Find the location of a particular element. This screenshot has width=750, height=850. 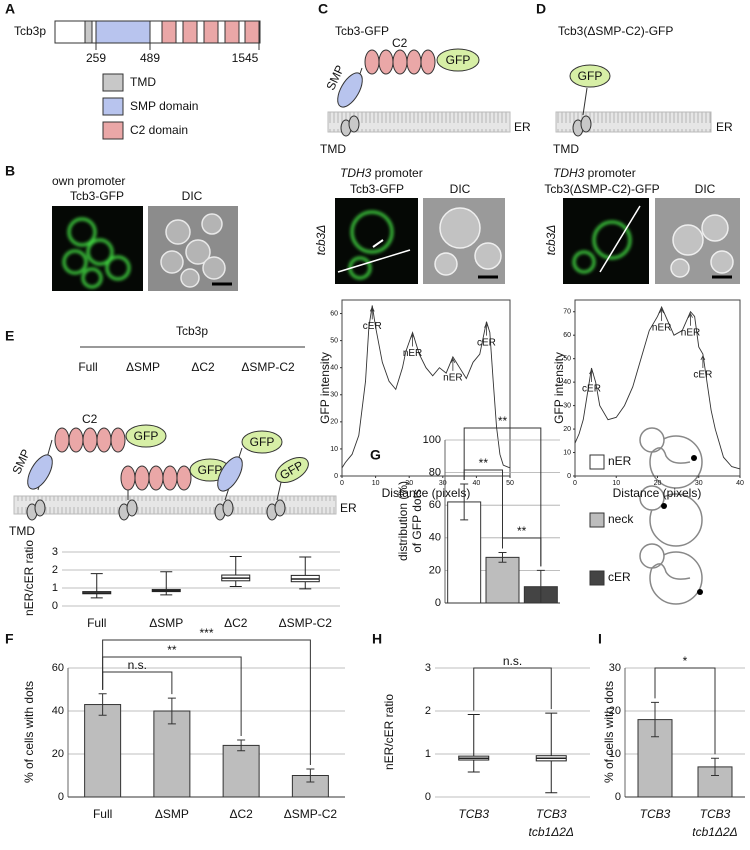

panel-label: H is located at coordinates (377, 639).